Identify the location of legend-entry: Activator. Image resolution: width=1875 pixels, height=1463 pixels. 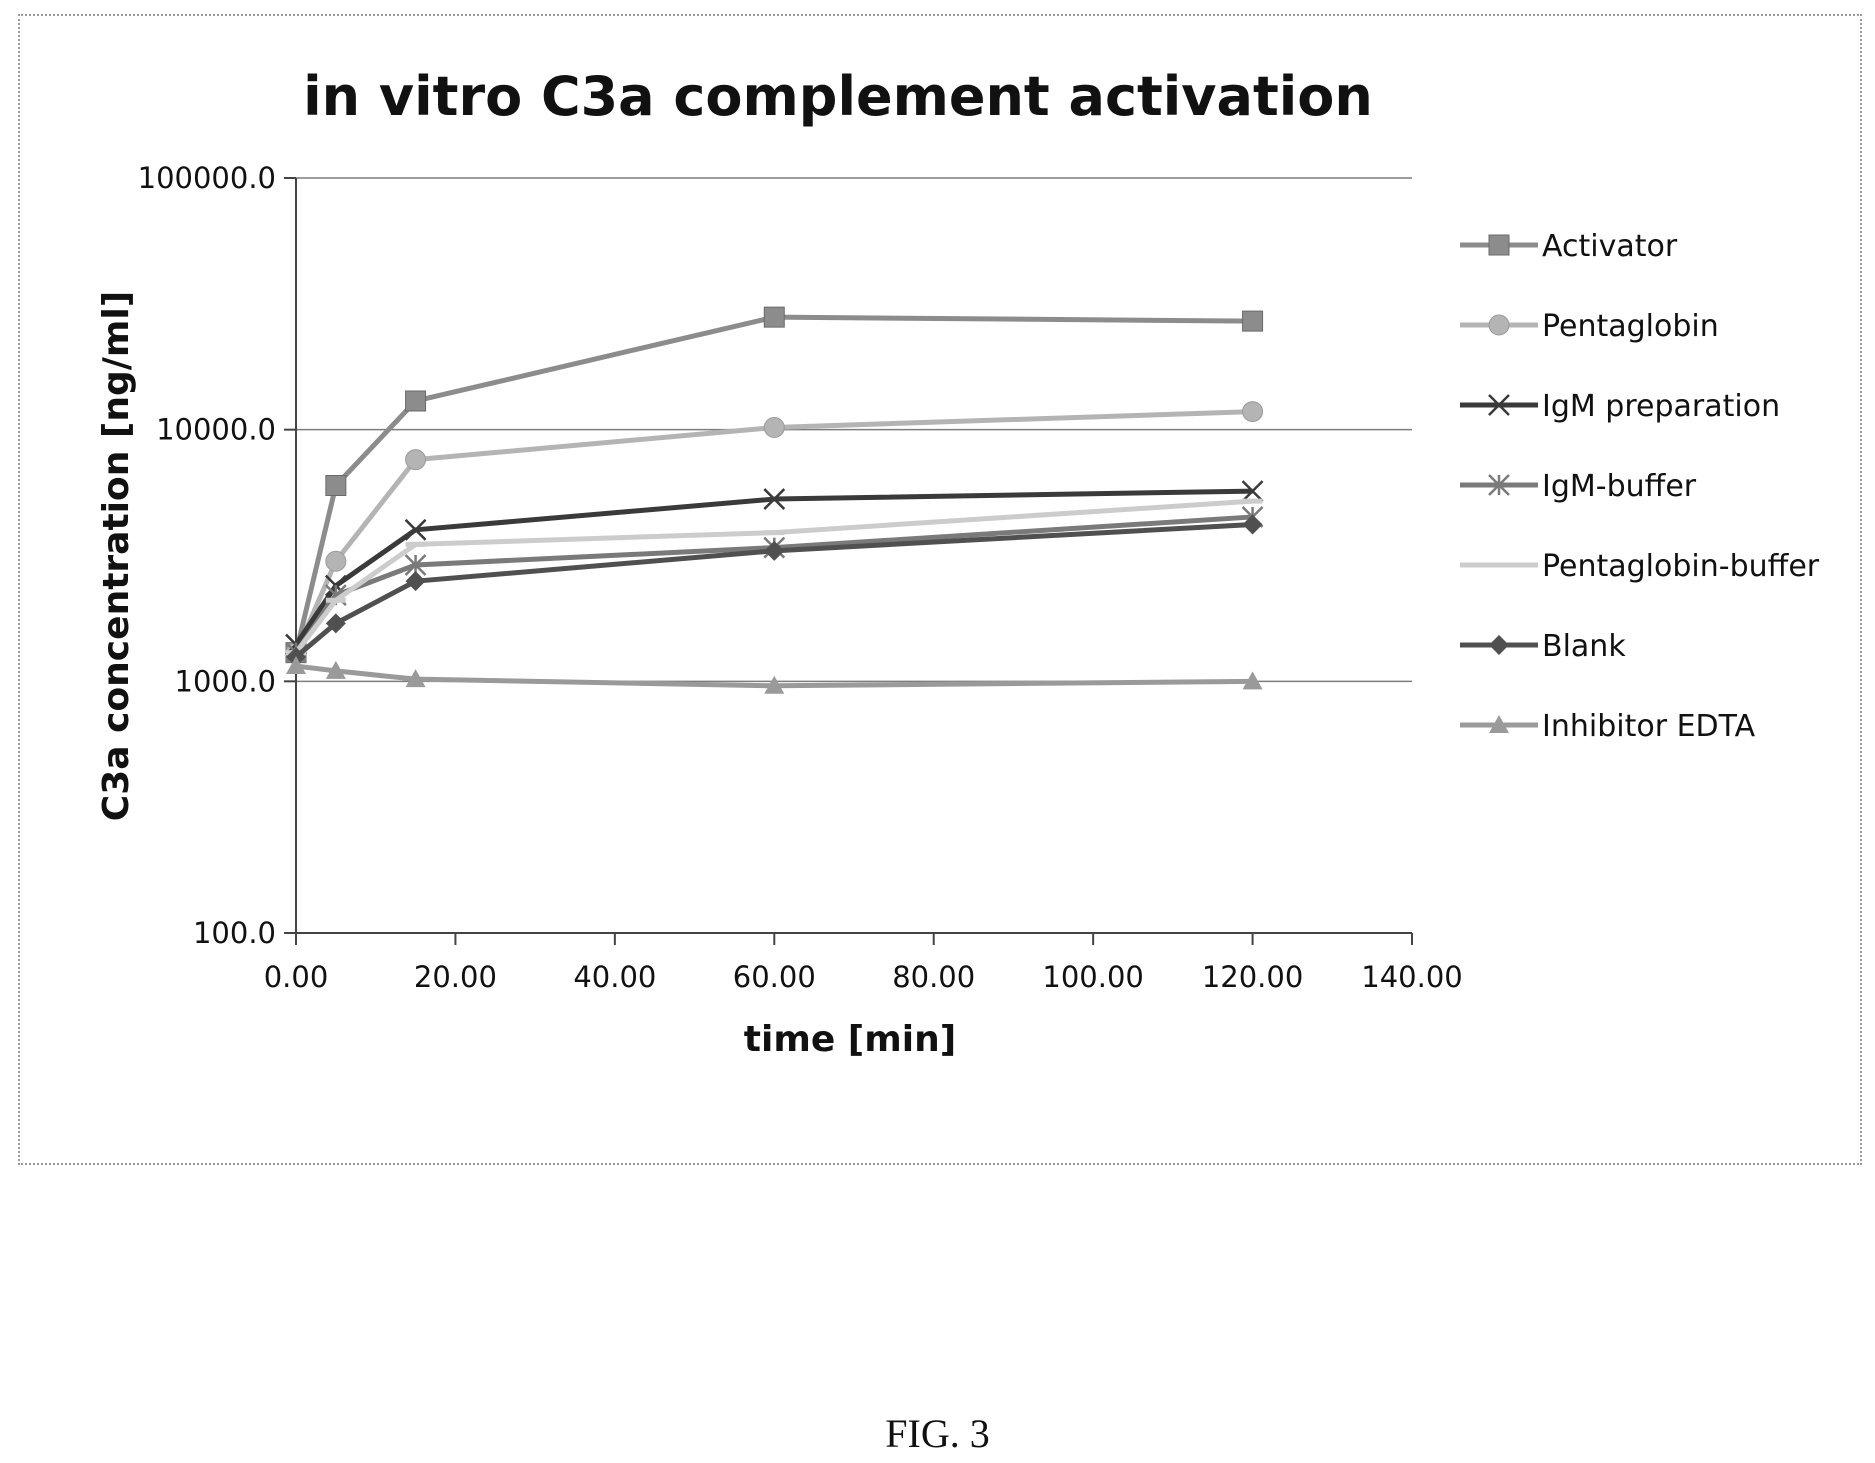
(1569, 246).